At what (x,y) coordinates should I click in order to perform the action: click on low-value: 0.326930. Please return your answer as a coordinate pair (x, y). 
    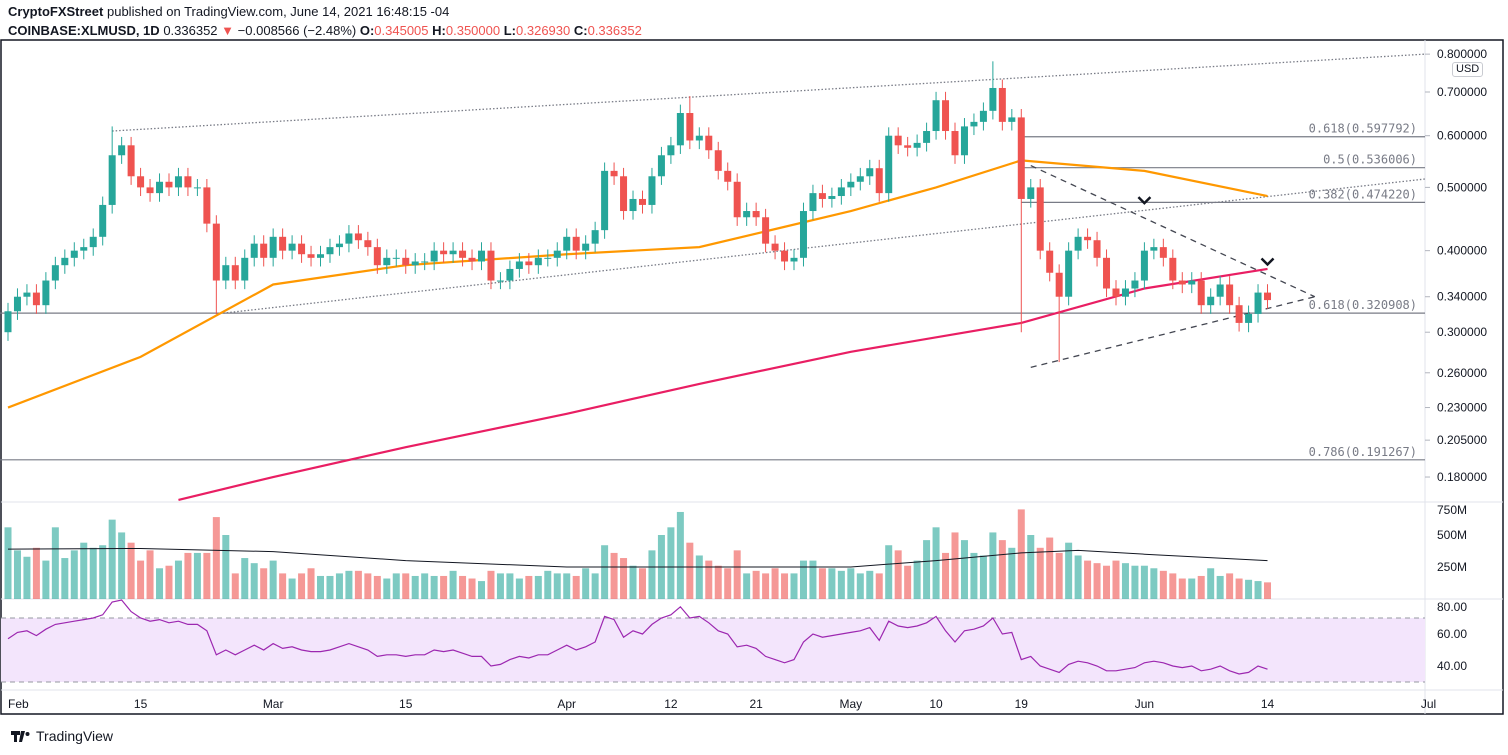
    Looking at the image, I should click on (543, 30).